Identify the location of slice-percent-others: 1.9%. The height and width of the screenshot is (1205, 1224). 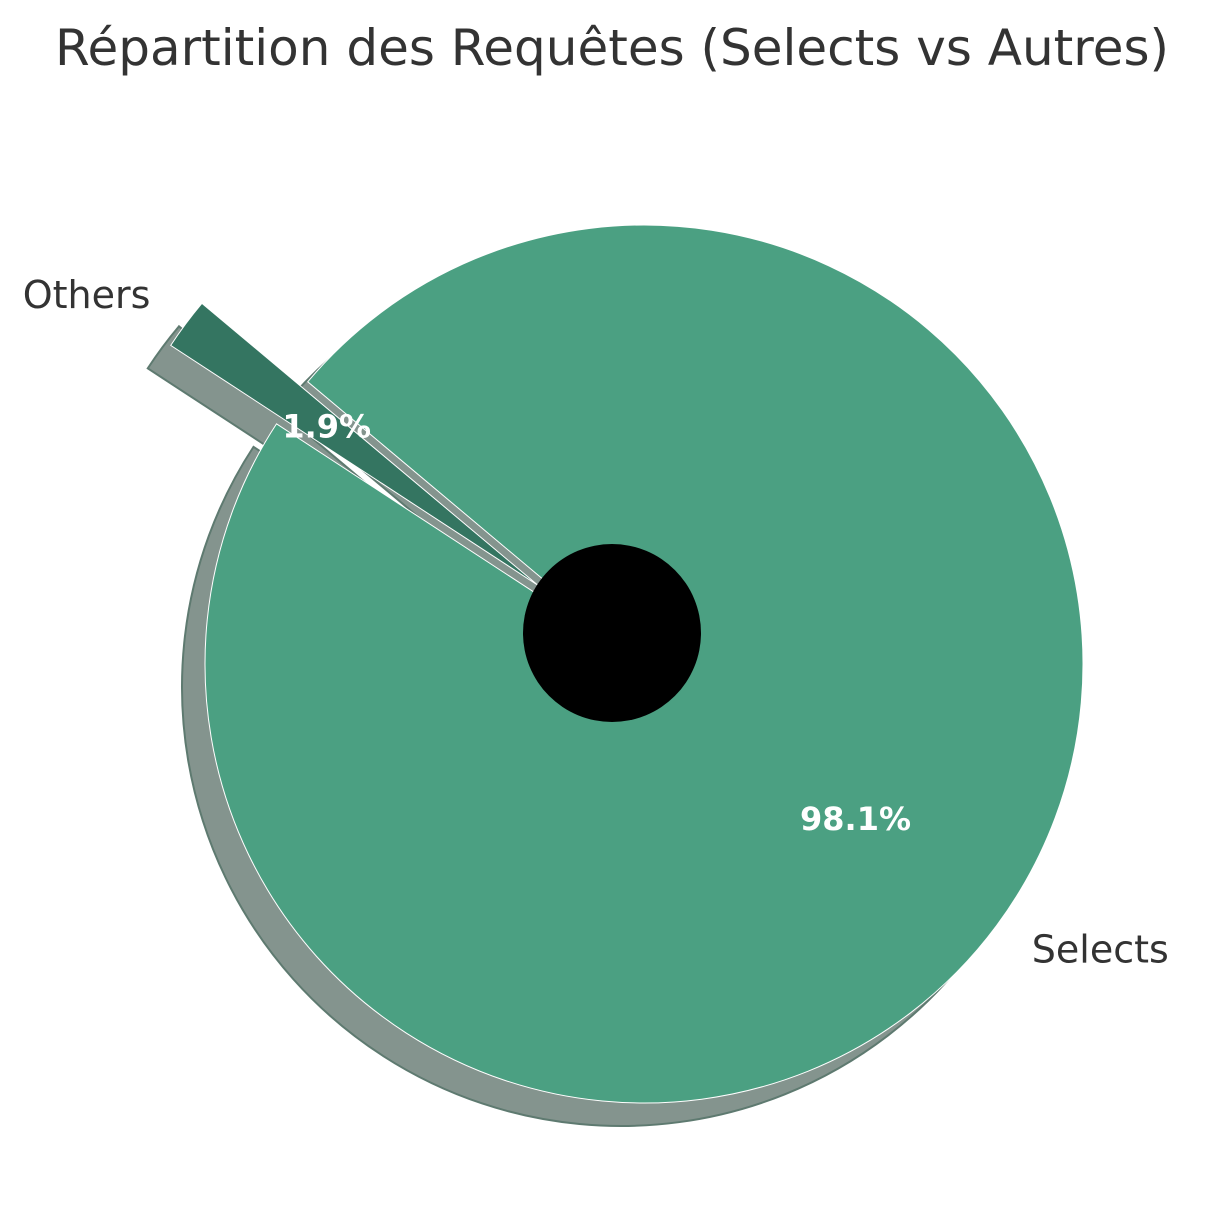
(326, 427).